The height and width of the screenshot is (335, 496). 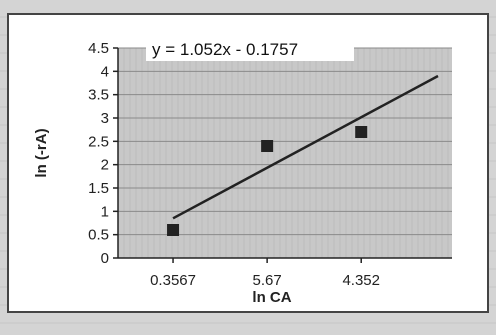 I want to click on y-axis-ticks: 0 0.5 1 1.5 2 2.5 3 3.5 4 4.5, so click(x=103, y=153).